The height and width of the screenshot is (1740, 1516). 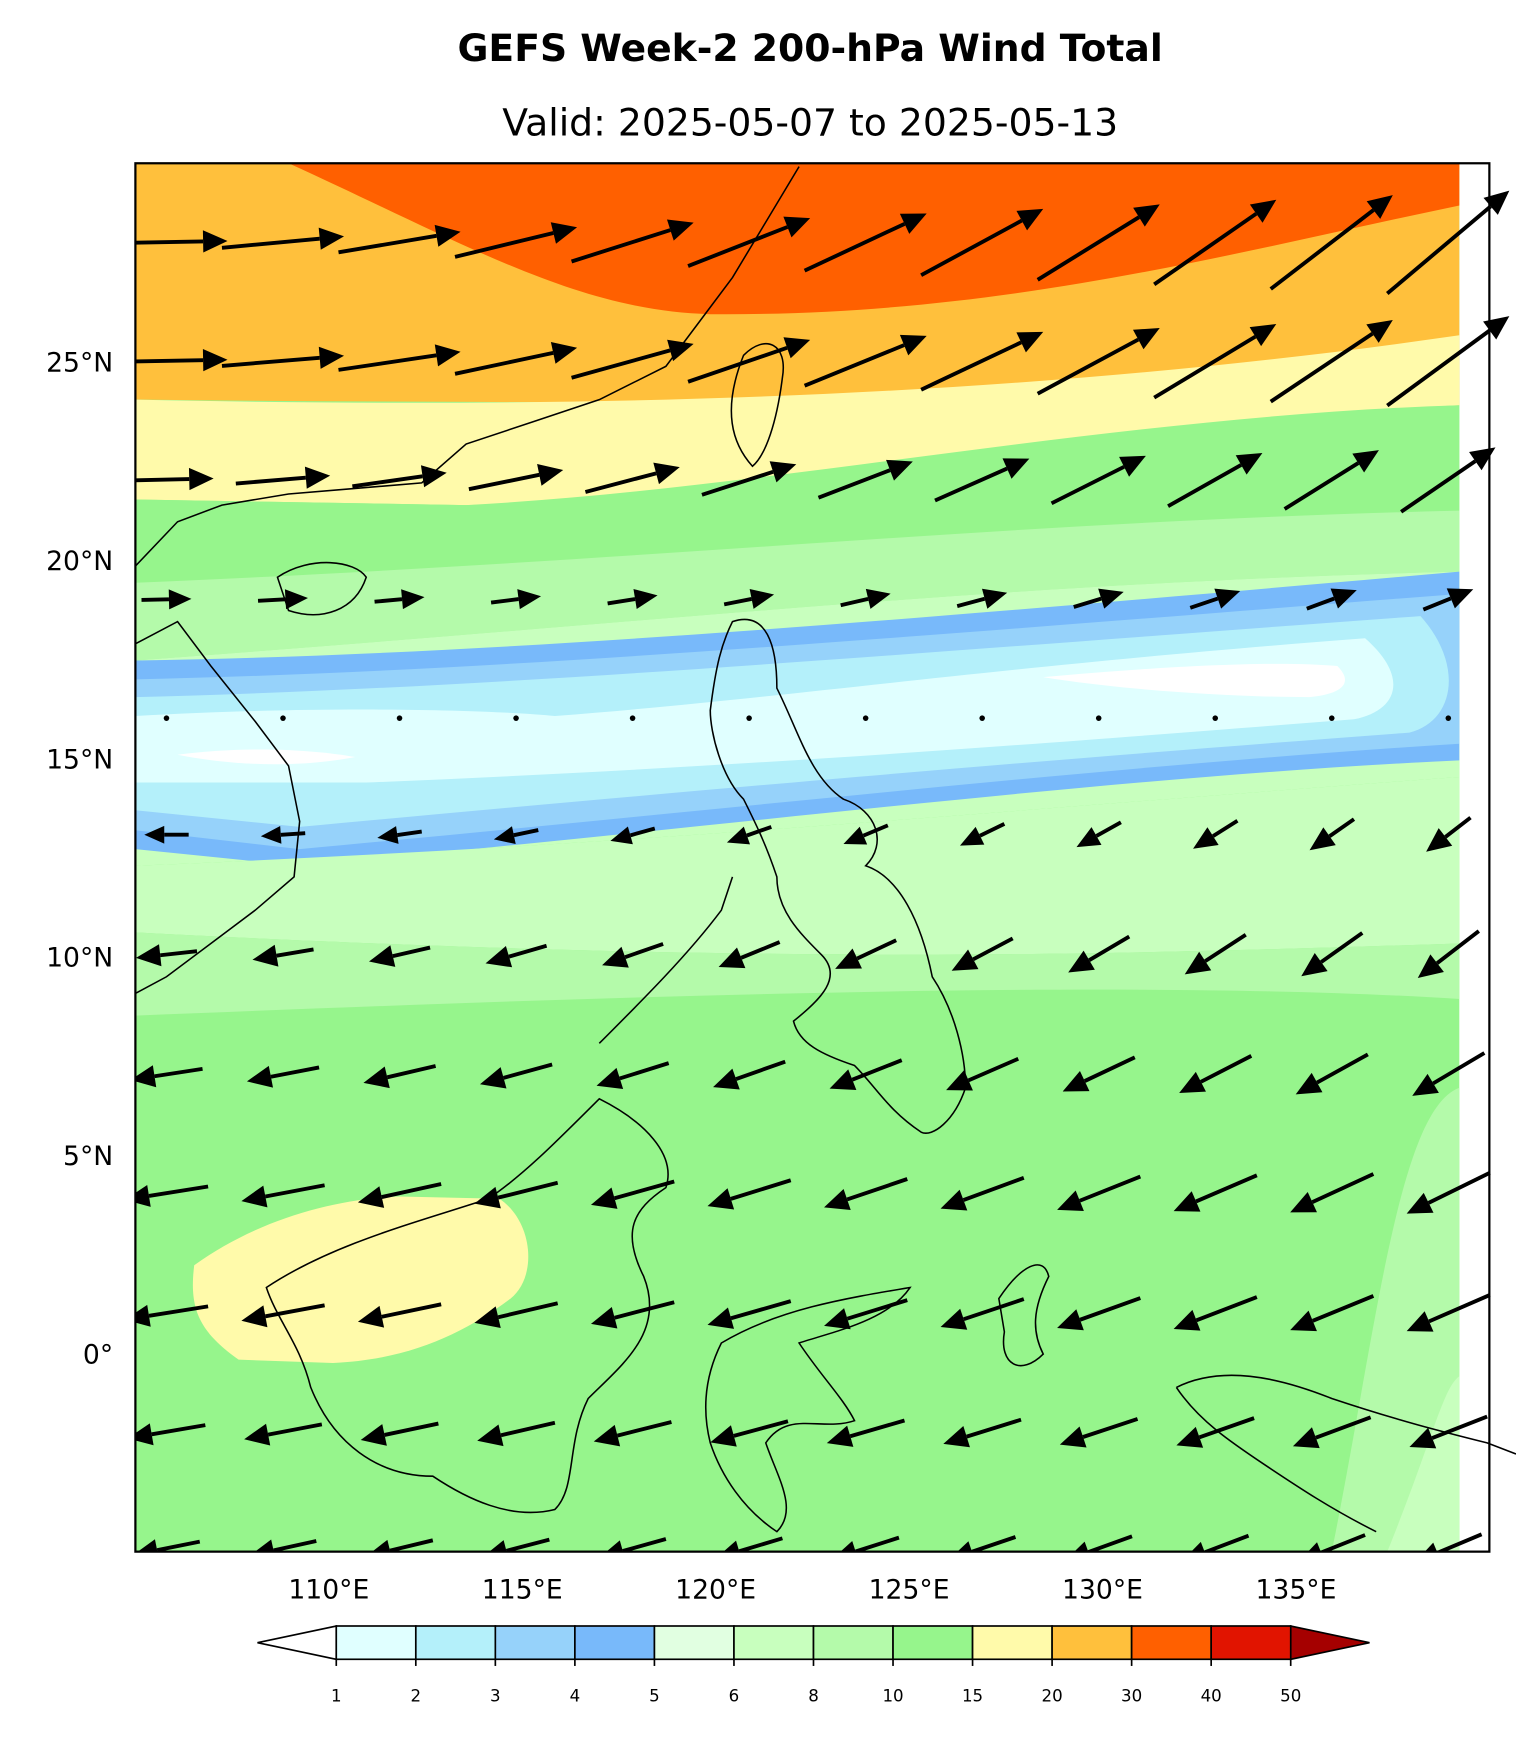 I want to click on y-tick-label: 25°N, so click(x=79, y=363).